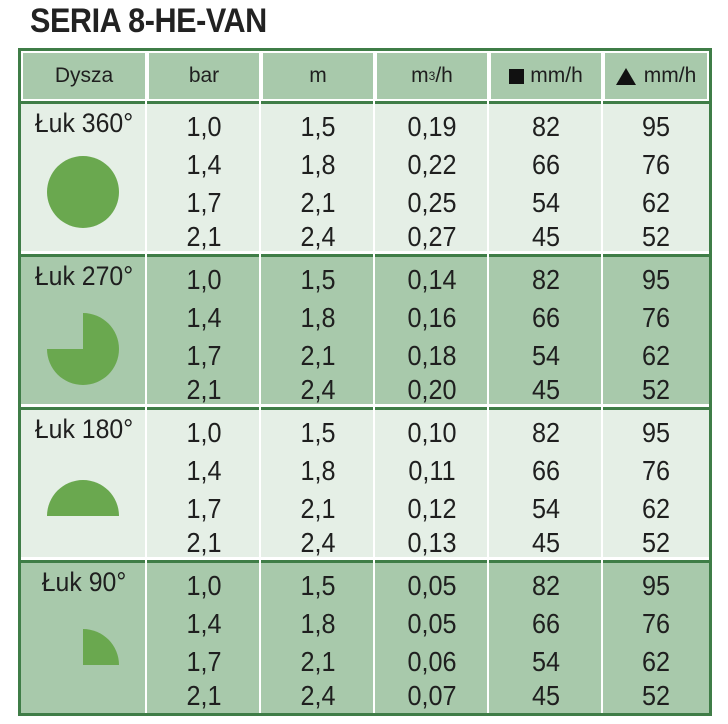 This screenshot has width=728, height=724. I want to click on cell-flow: 0,27, so click(432, 236).